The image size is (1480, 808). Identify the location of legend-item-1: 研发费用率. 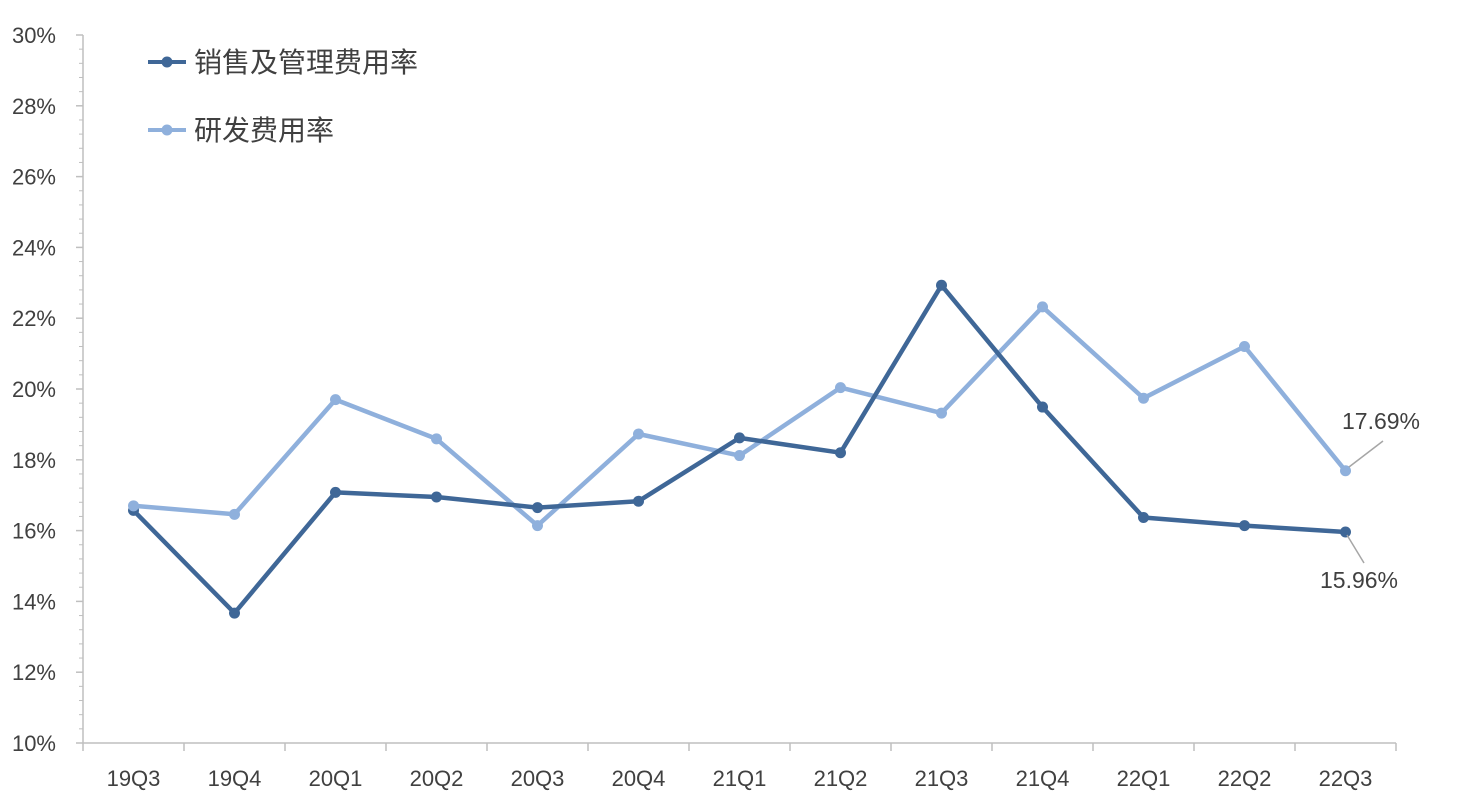
(241, 130).